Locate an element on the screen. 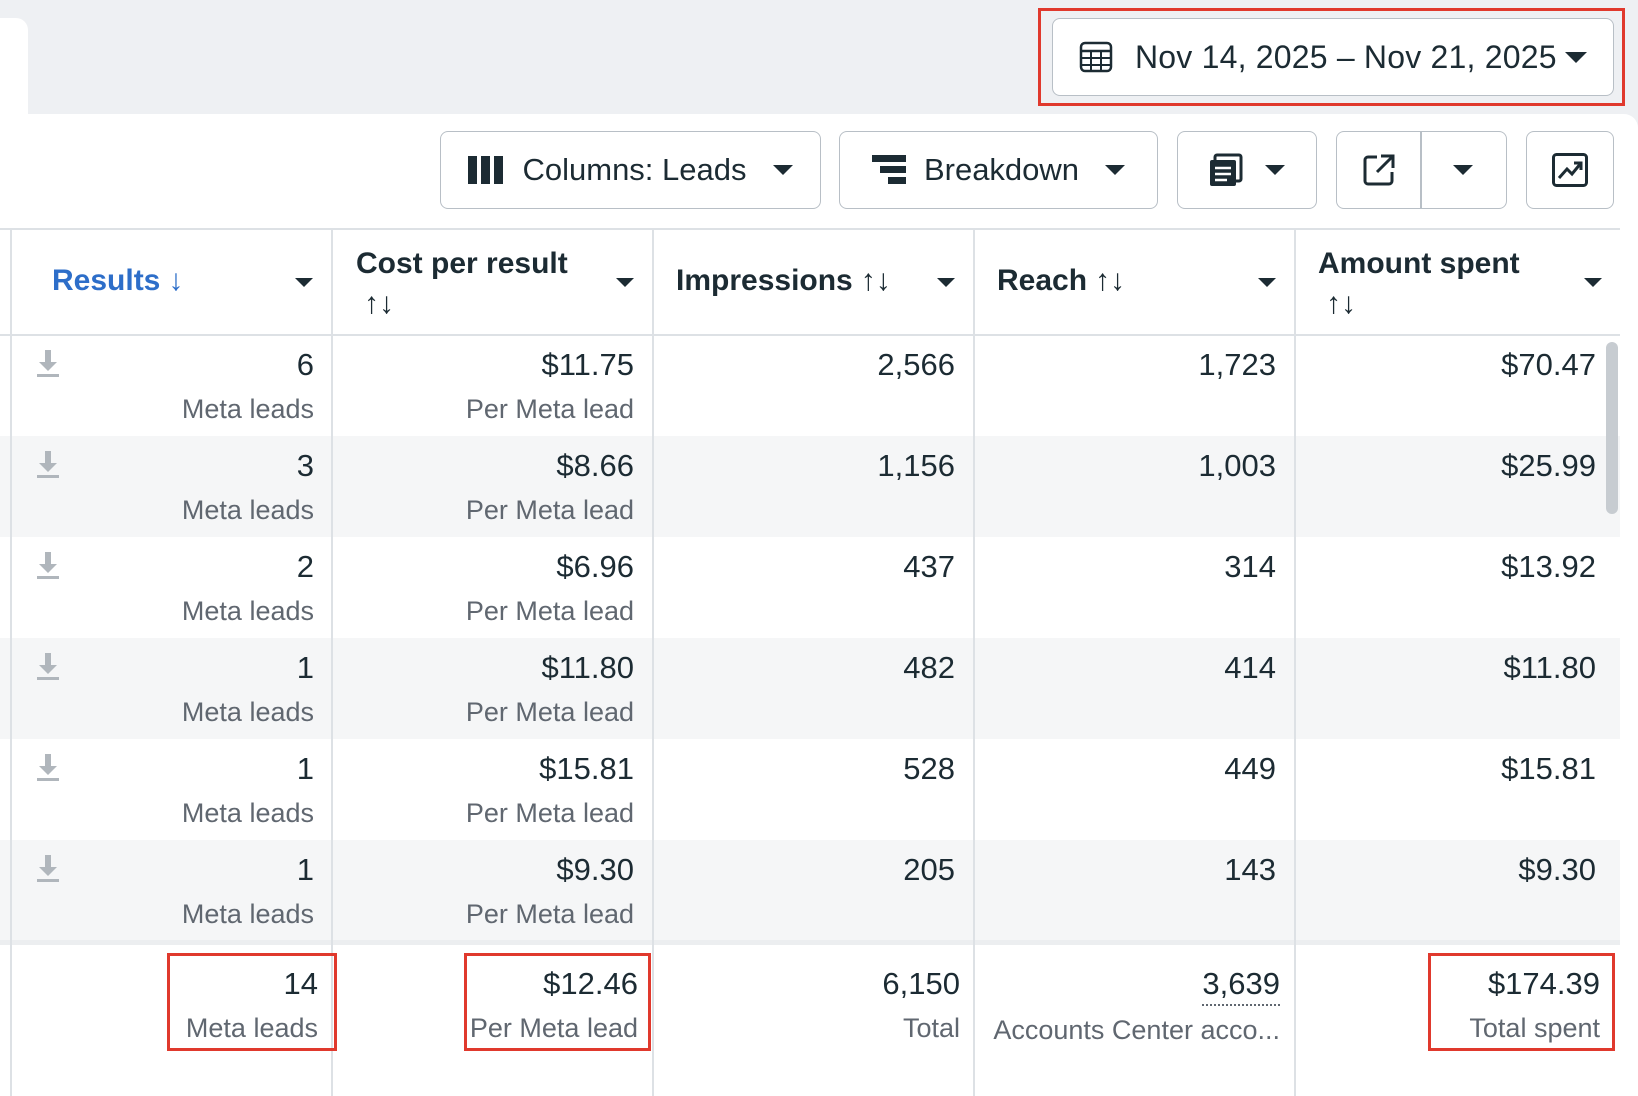 Image resolution: width=1638 pixels, height=1096 pixels. header-cost-per-result: Cost per result ↑↓ is located at coordinates (504, 281).